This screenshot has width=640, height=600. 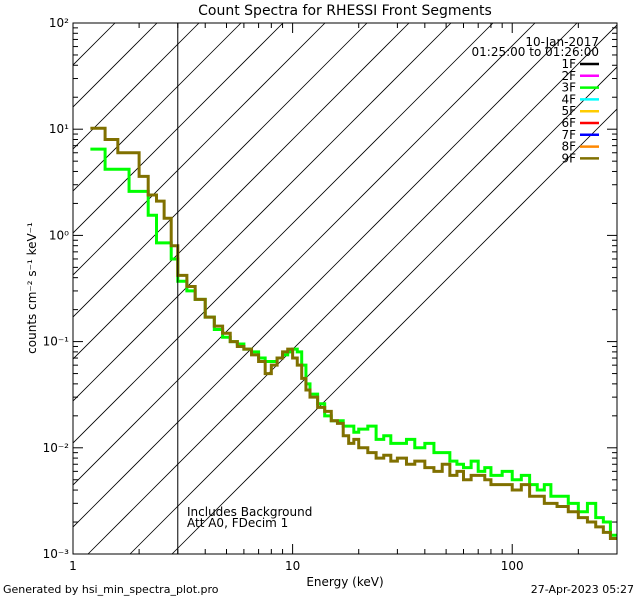 I want to click on legend-label: 5F, so click(x=568, y=111).